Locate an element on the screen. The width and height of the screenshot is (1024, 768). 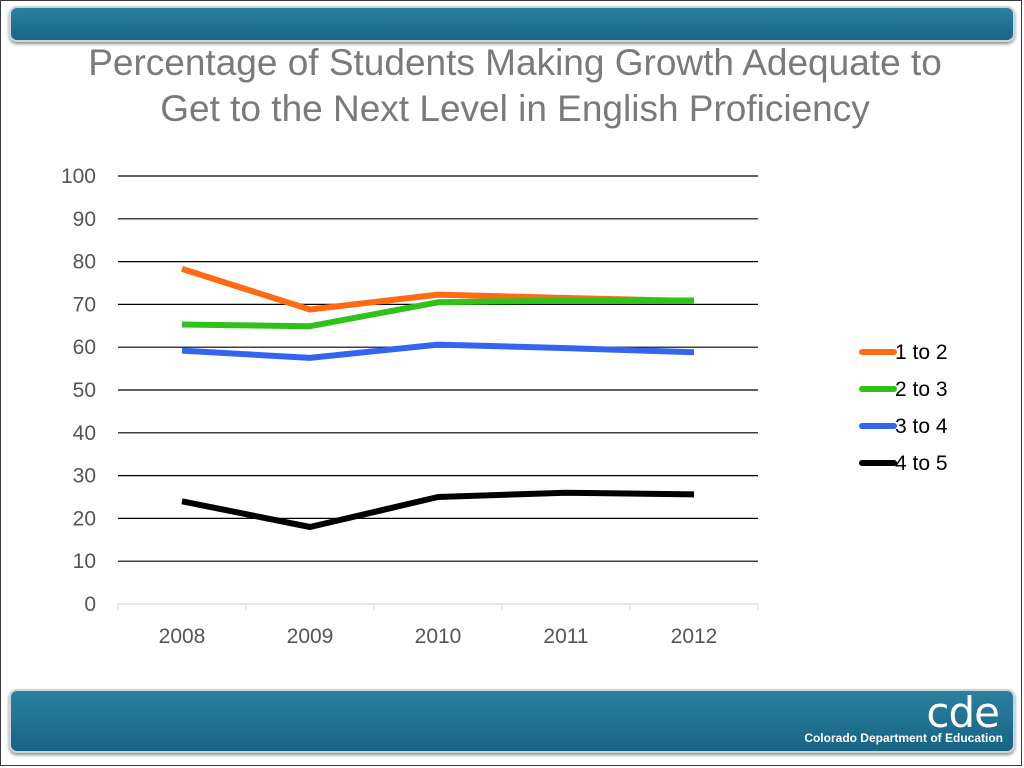
y-tick-label-90: 90 is located at coordinates (84, 219).